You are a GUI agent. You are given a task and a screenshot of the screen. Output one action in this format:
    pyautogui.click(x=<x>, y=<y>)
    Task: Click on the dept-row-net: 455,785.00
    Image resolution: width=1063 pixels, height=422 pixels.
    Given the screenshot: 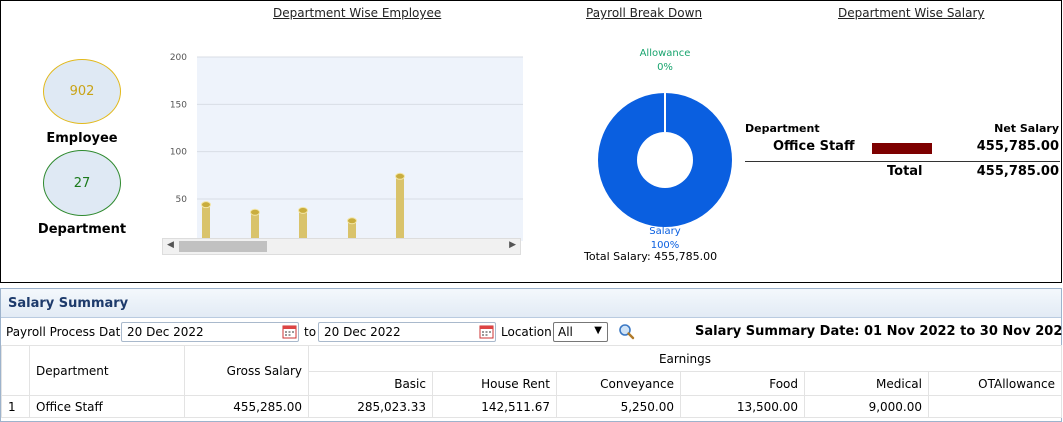 What is the action you would take?
    pyautogui.click(x=1017, y=146)
    